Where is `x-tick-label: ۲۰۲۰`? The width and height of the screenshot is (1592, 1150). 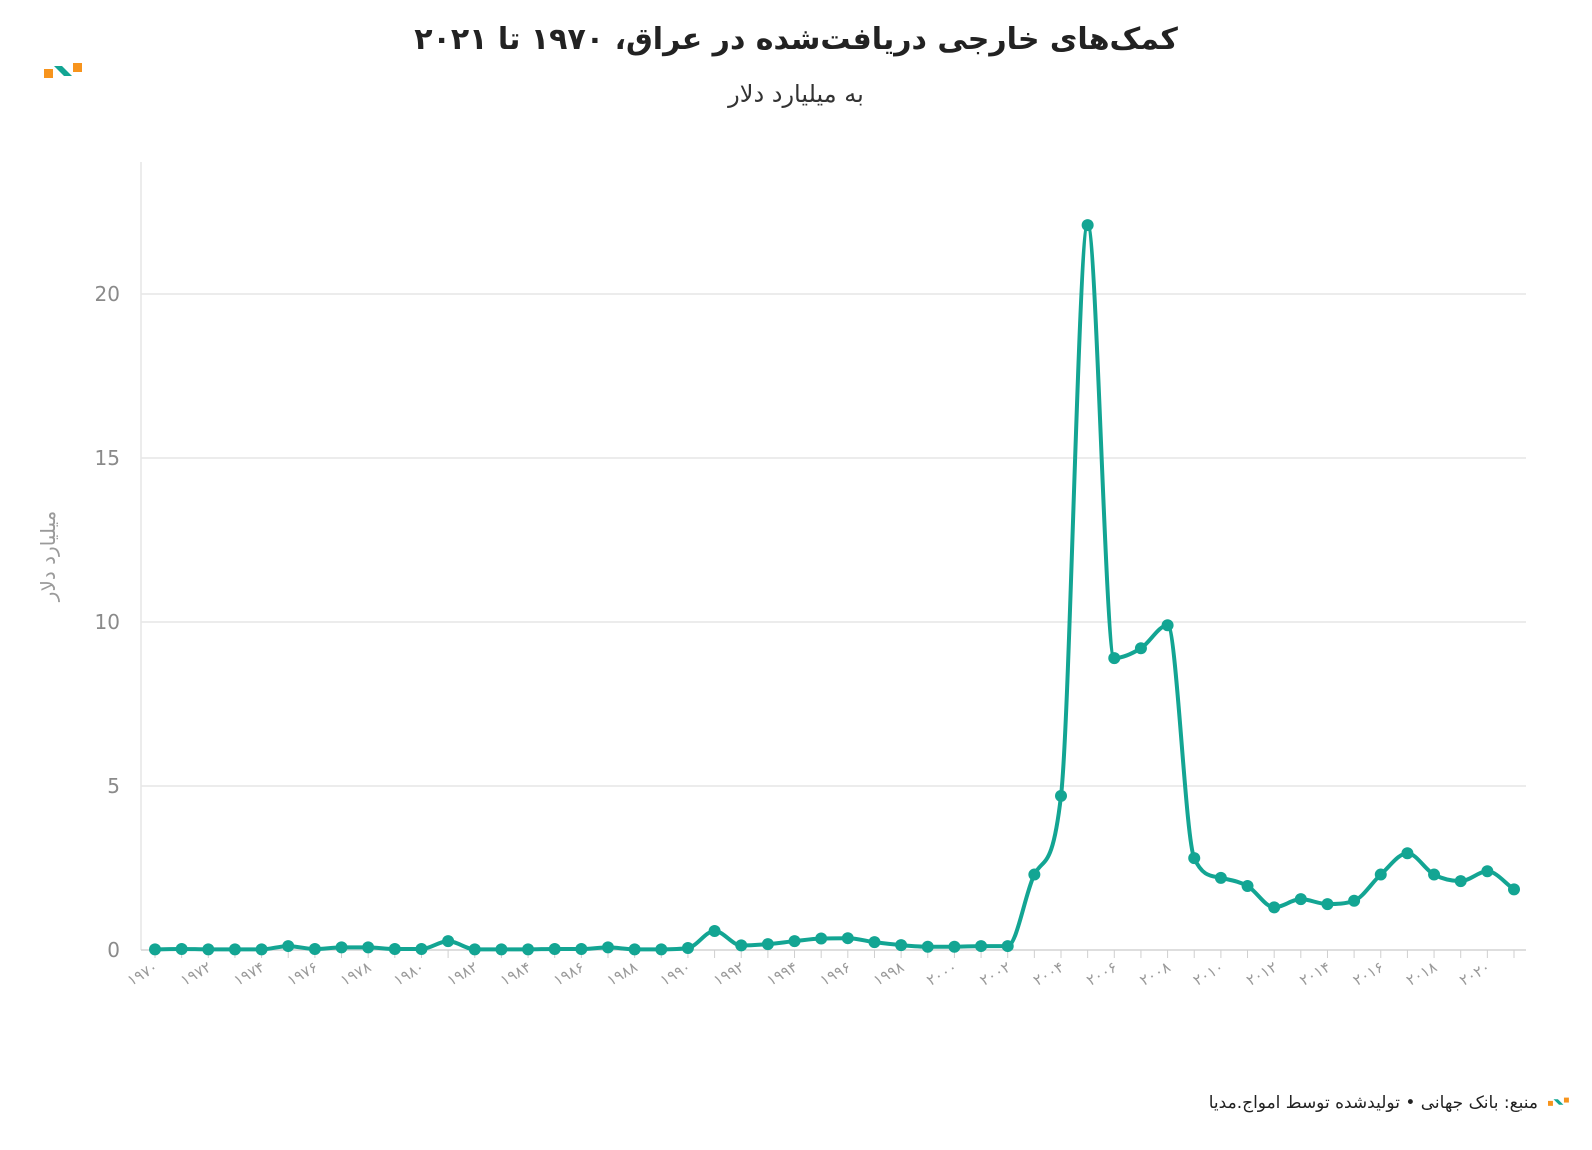 x-tick-label: ۲۰۲۰ is located at coordinates (1474, 974).